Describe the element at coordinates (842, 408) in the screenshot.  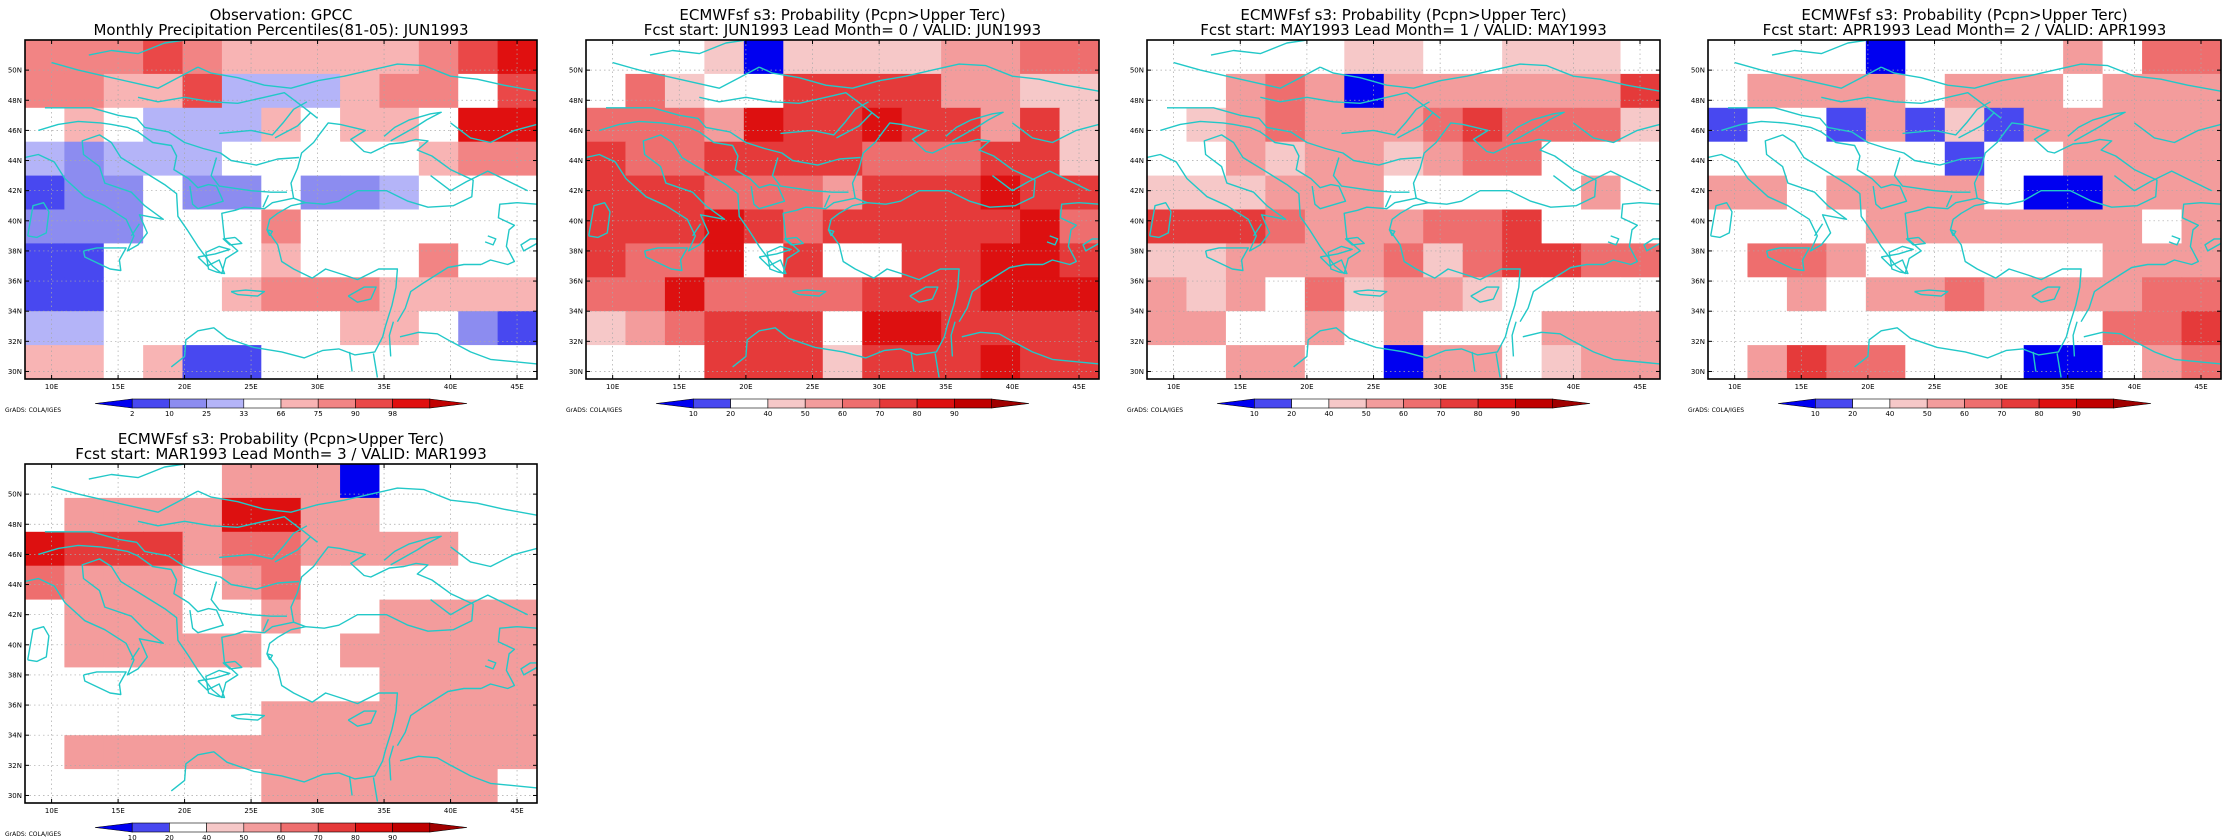
I see `colorbar: 10 20 40 50 60 70 80 90` at that location.